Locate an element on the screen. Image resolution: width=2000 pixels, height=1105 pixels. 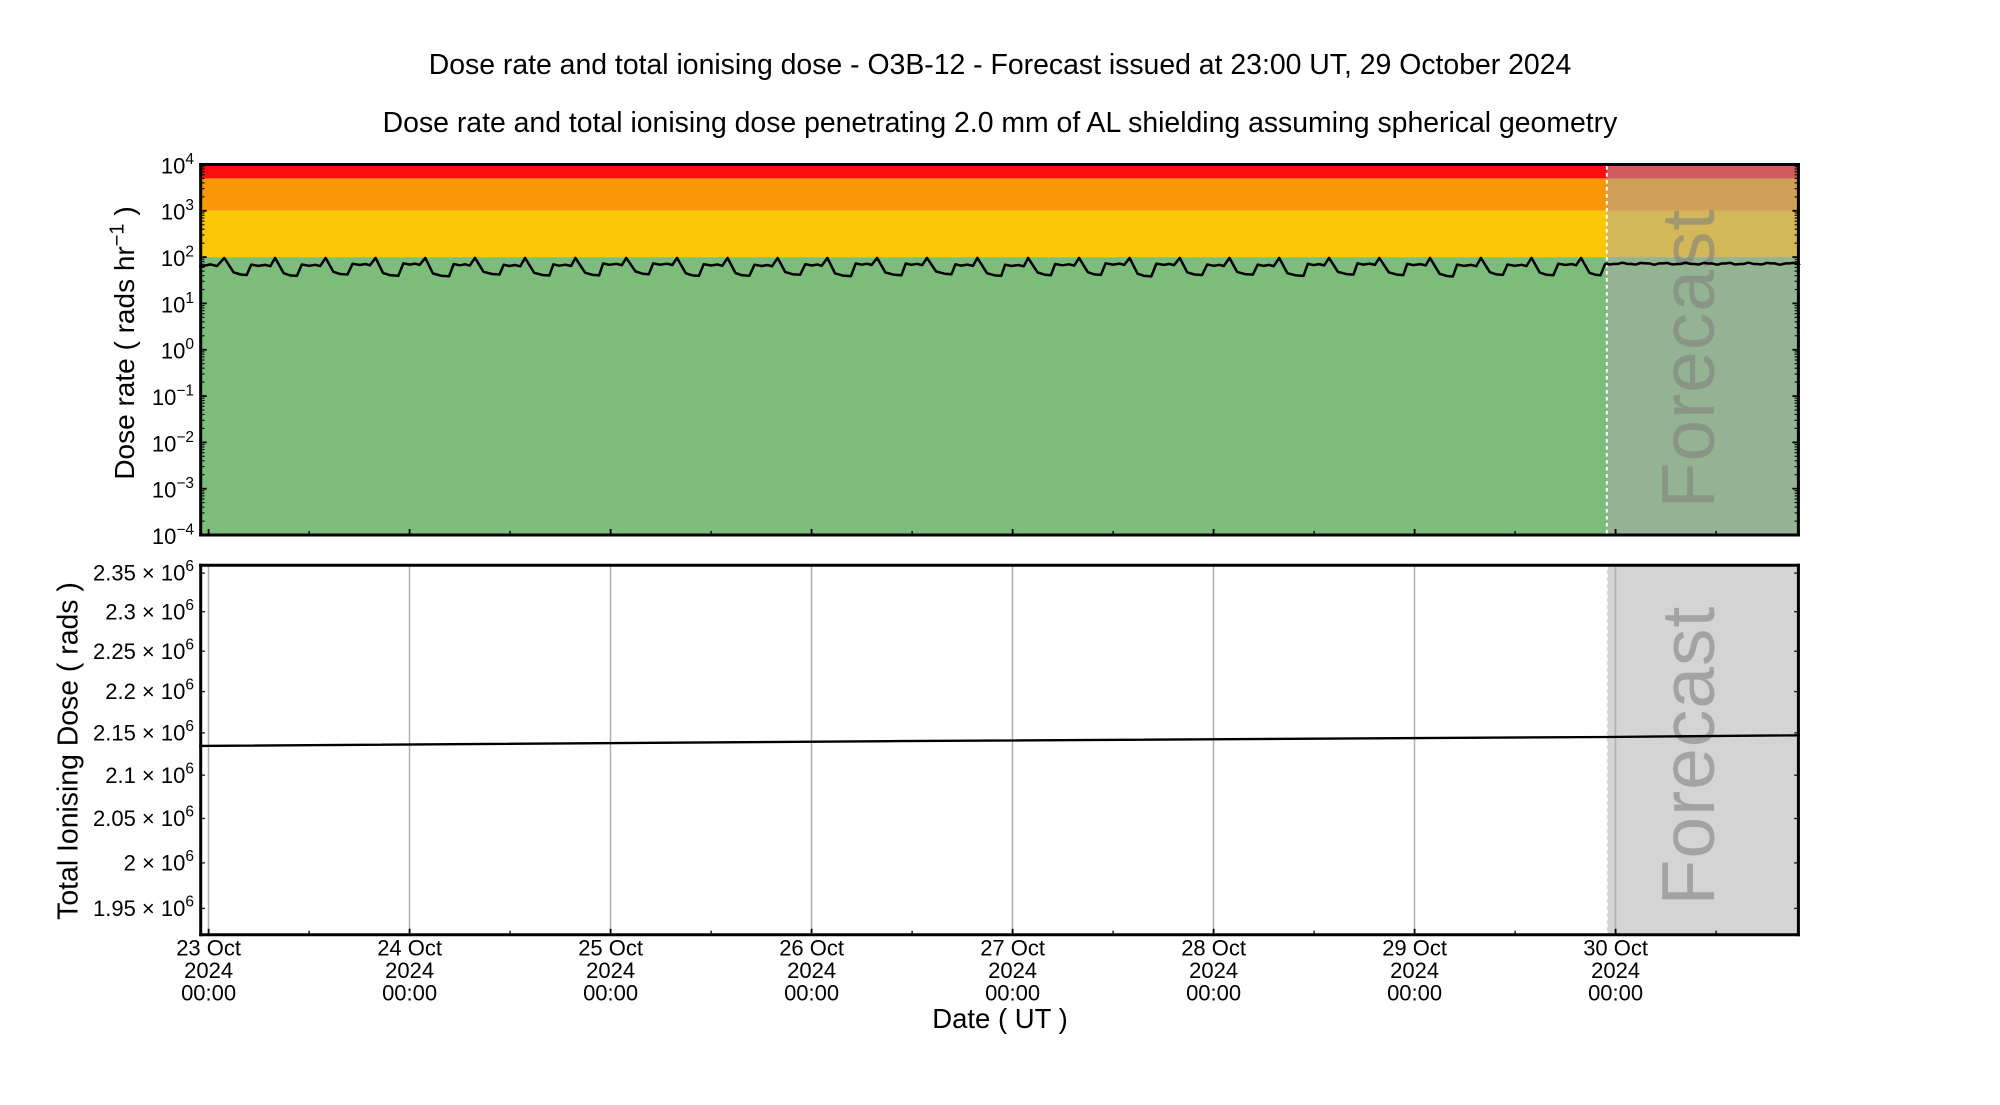
svg-text: 2.2 × 10⁶ is located at coordinates (149, 691).